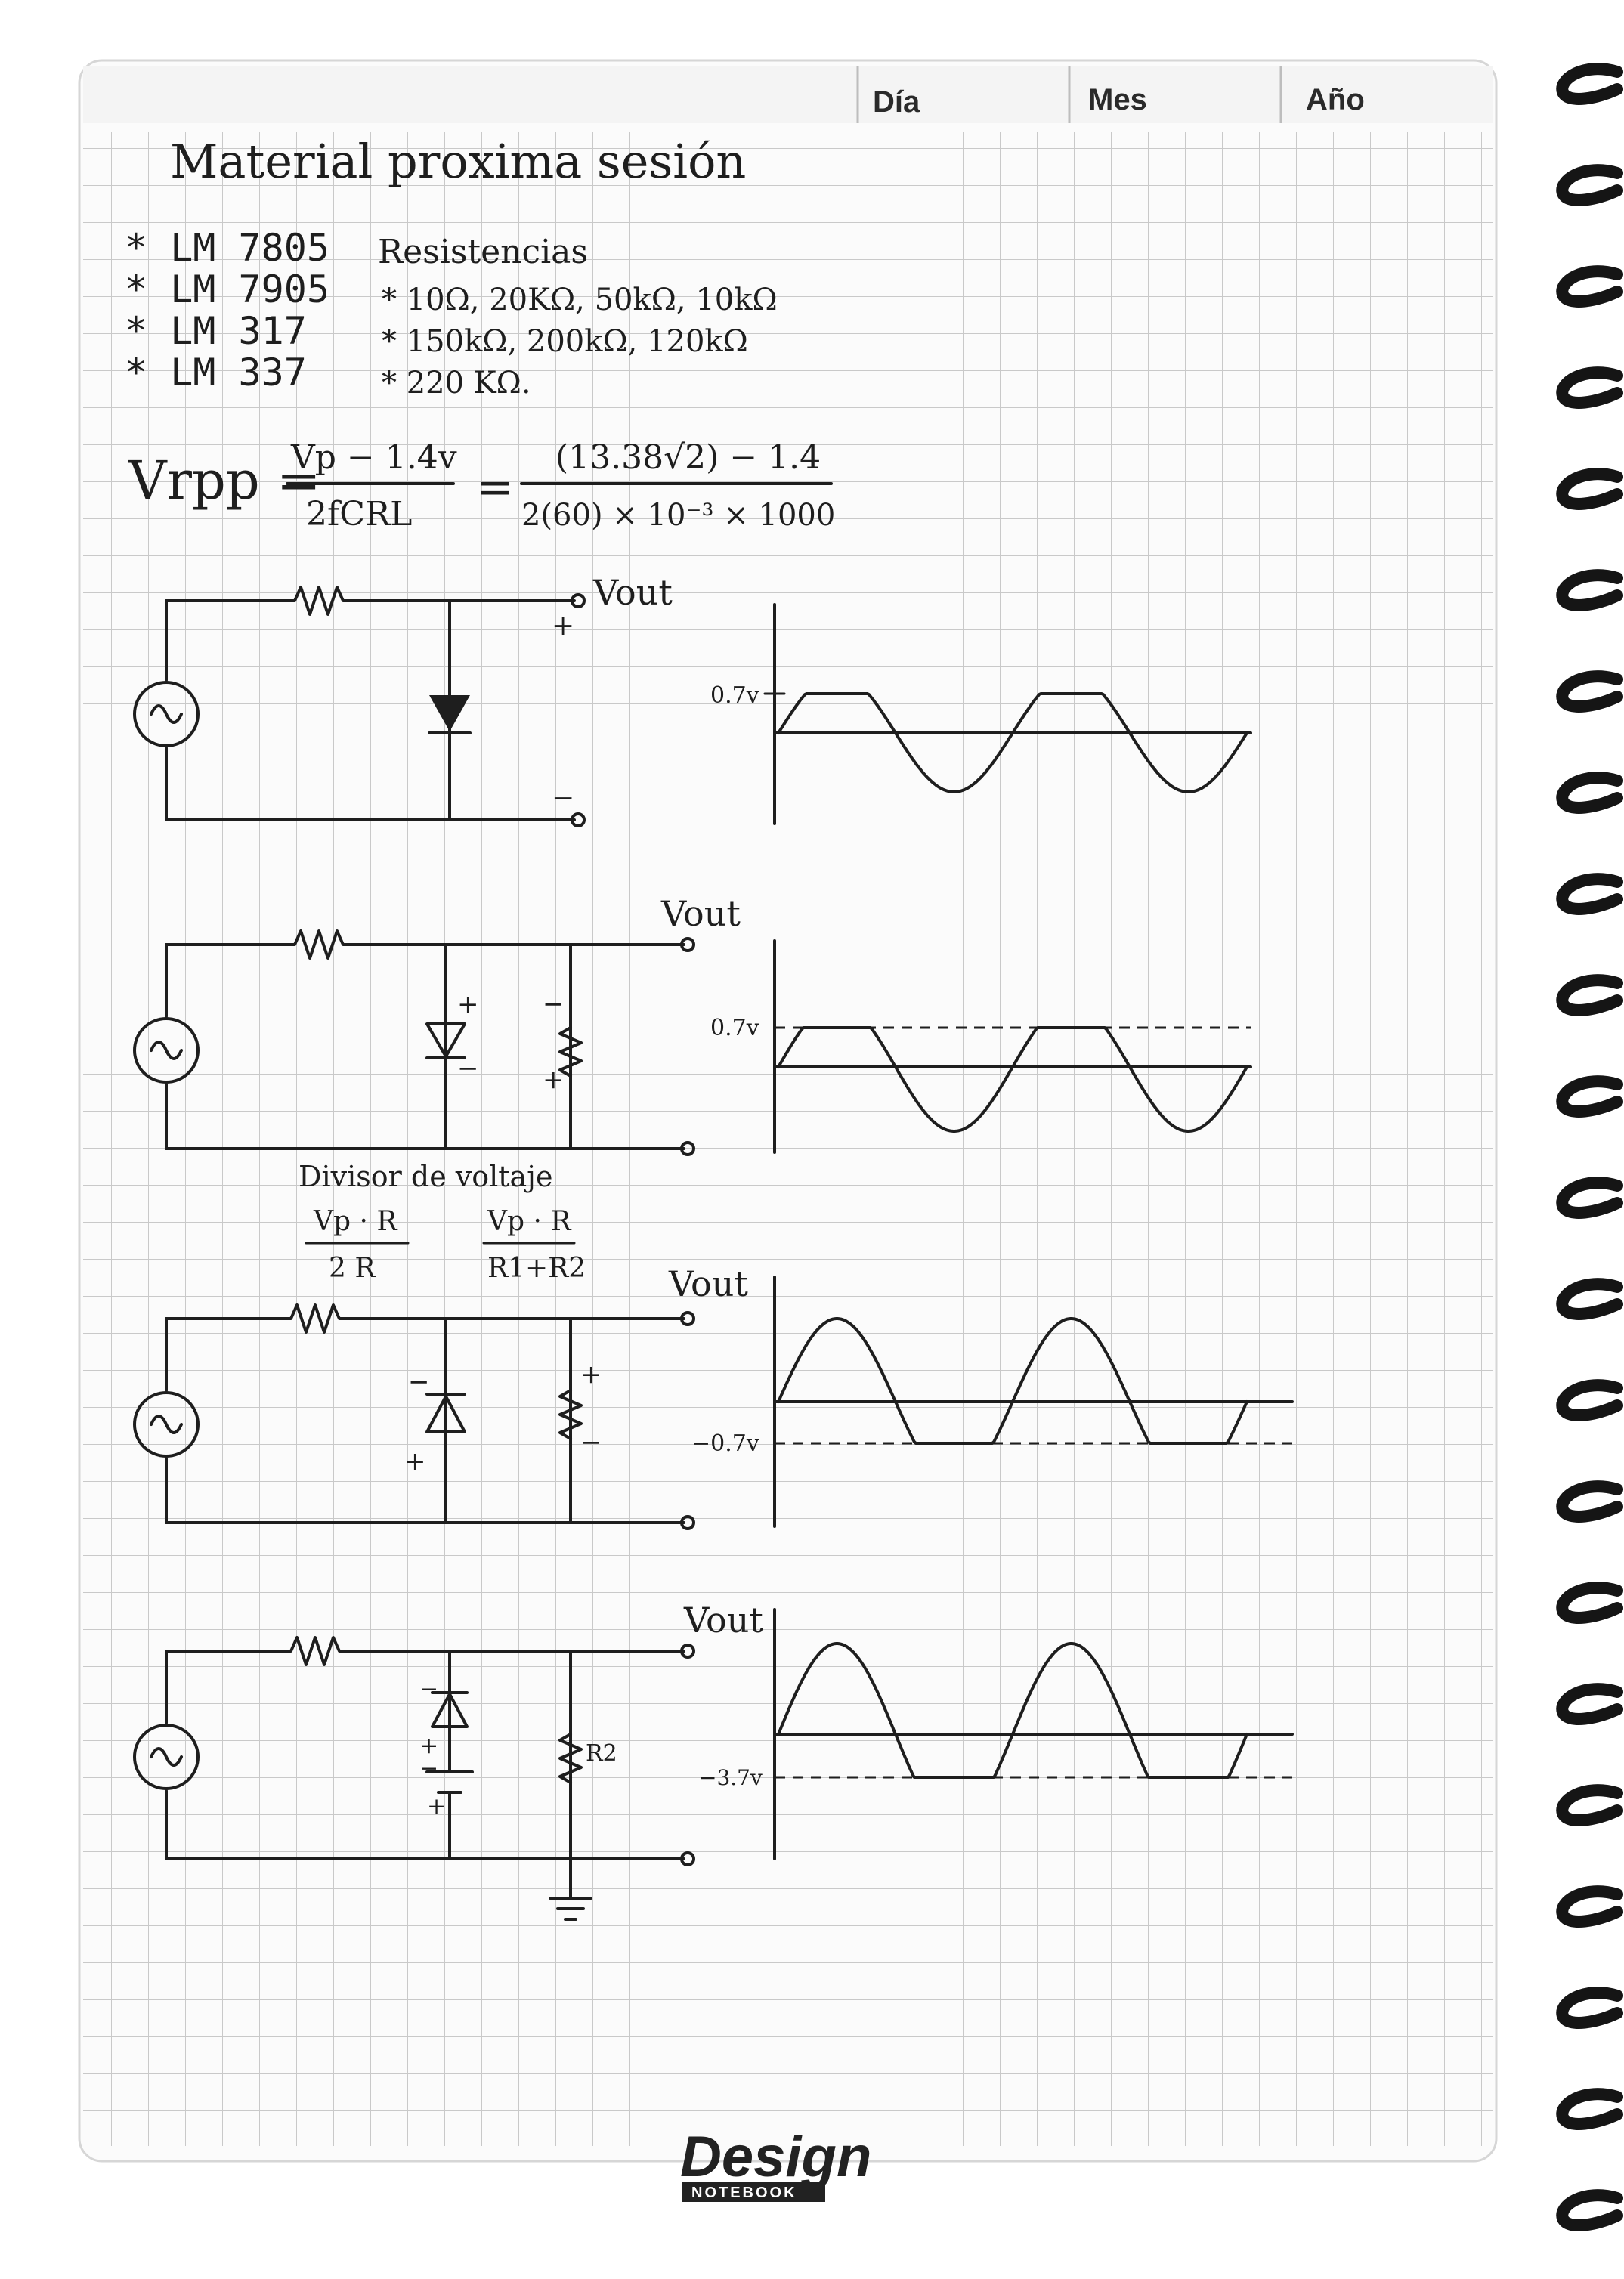 This screenshot has width=1624, height=2279. Describe the element at coordinates (216, 372) in the screenshot. I see `regulator-item: * LM 337` at that location.